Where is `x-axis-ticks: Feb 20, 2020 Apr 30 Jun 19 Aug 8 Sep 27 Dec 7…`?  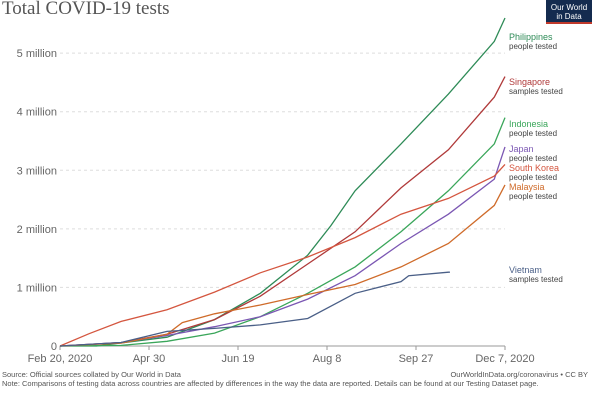 x-axis-ticks: Feb 20, 2020 Apr 30 Jun 19 Aug 8 Sep 27 Dec 7… is located at coordinates (281, 355).